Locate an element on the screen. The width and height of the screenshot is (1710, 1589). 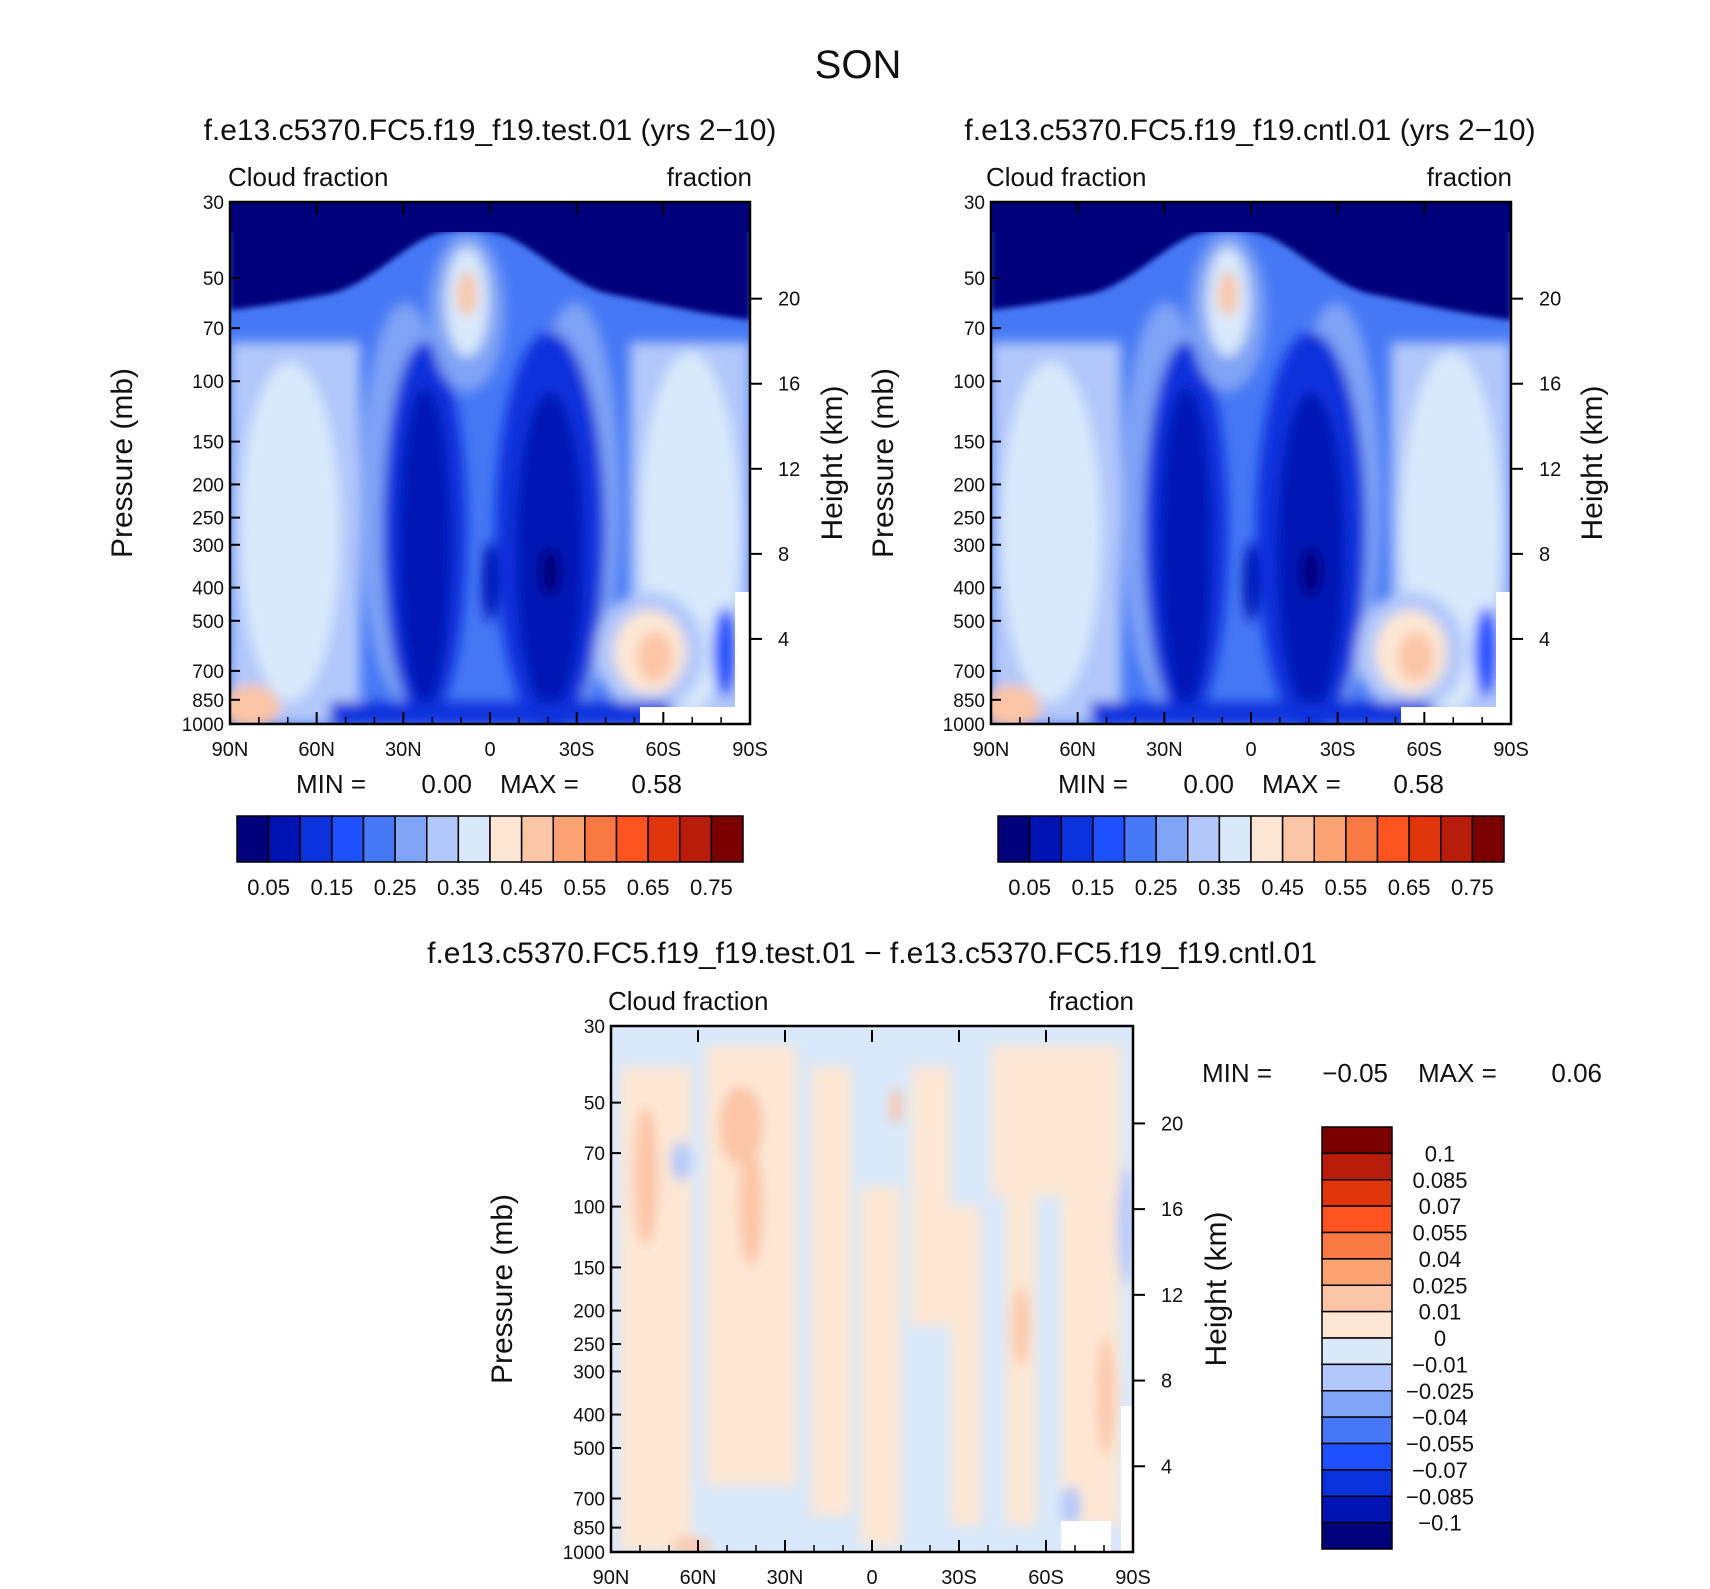
max-value: 0.58 is located at coordinates (1418, 784).